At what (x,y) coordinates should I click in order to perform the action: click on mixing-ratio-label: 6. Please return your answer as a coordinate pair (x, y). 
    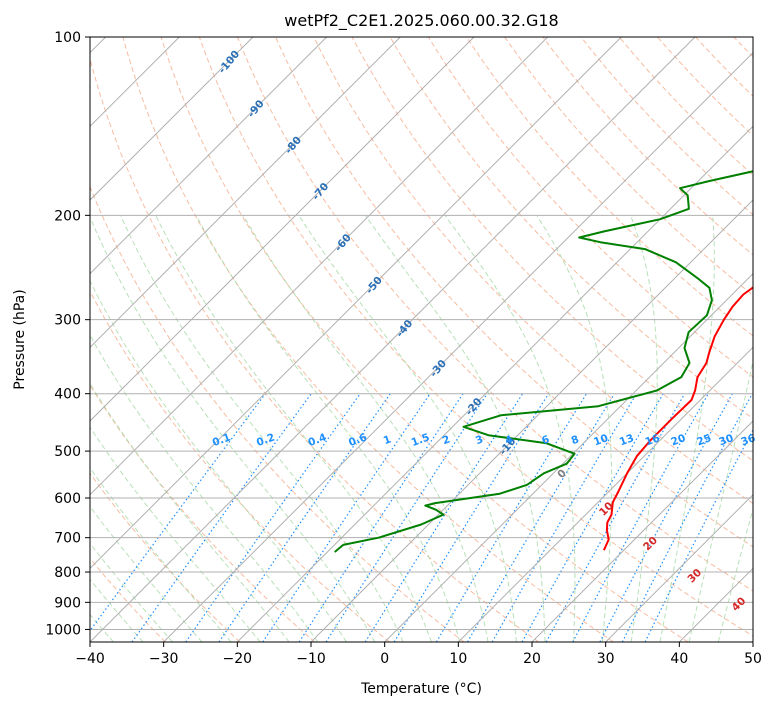
    Looking at the image, I should click on (545, 440).